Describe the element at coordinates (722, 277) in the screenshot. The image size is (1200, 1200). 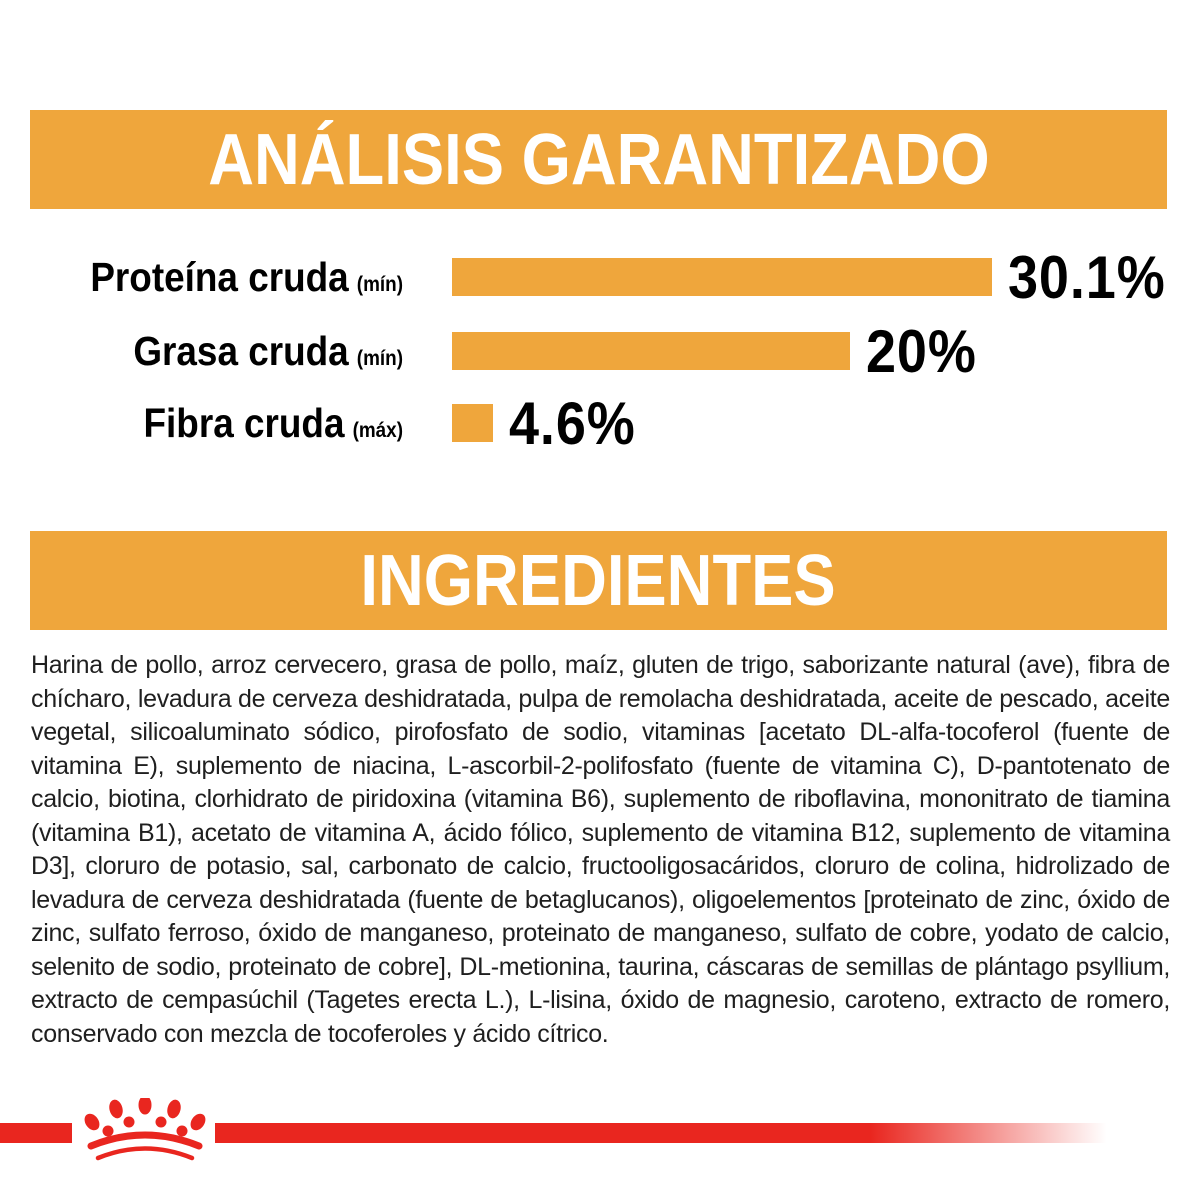
I see `protein-bar` at that location.